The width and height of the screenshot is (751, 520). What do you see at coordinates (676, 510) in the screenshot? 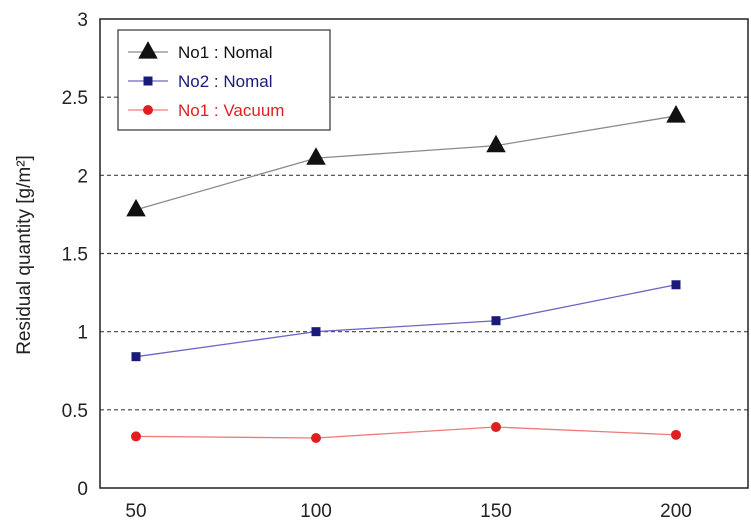
I see `x-tick-label: 200` at bounding box center [676, 510].